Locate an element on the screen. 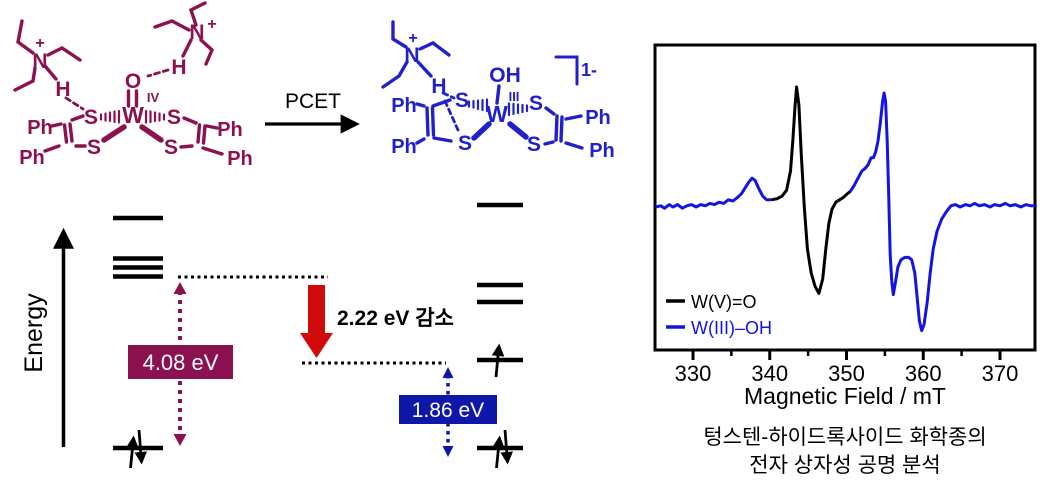 The height and width of the screenshot is (495, 1055). left-energy-levels is located at coordinates (138, 333).